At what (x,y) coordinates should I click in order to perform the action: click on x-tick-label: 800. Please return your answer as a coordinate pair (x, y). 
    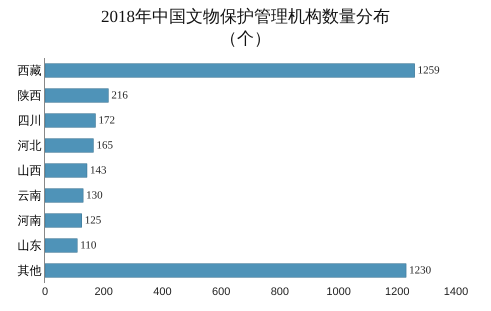
    Looking at the image, I should click on (280, 292).